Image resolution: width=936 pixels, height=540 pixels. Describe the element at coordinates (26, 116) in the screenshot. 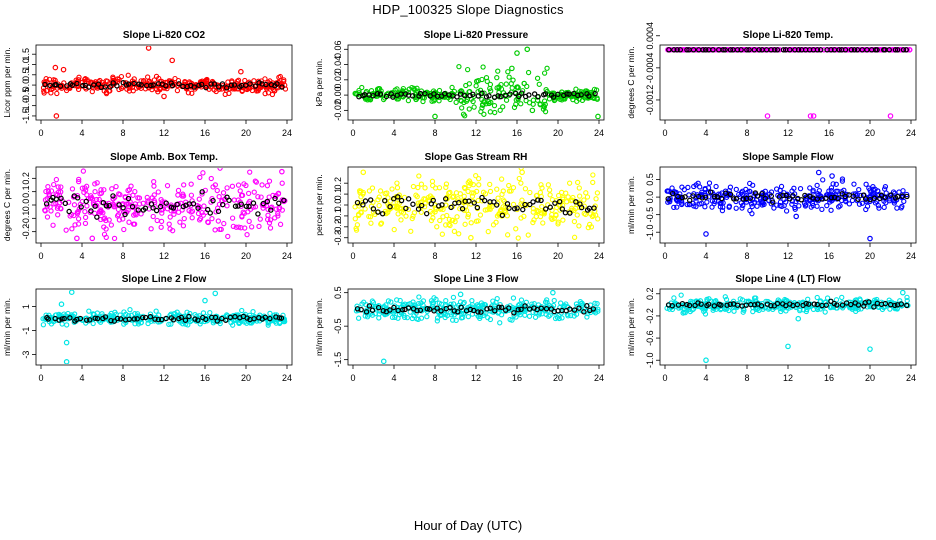

I see `y-tick-label: -1.5` at that location.